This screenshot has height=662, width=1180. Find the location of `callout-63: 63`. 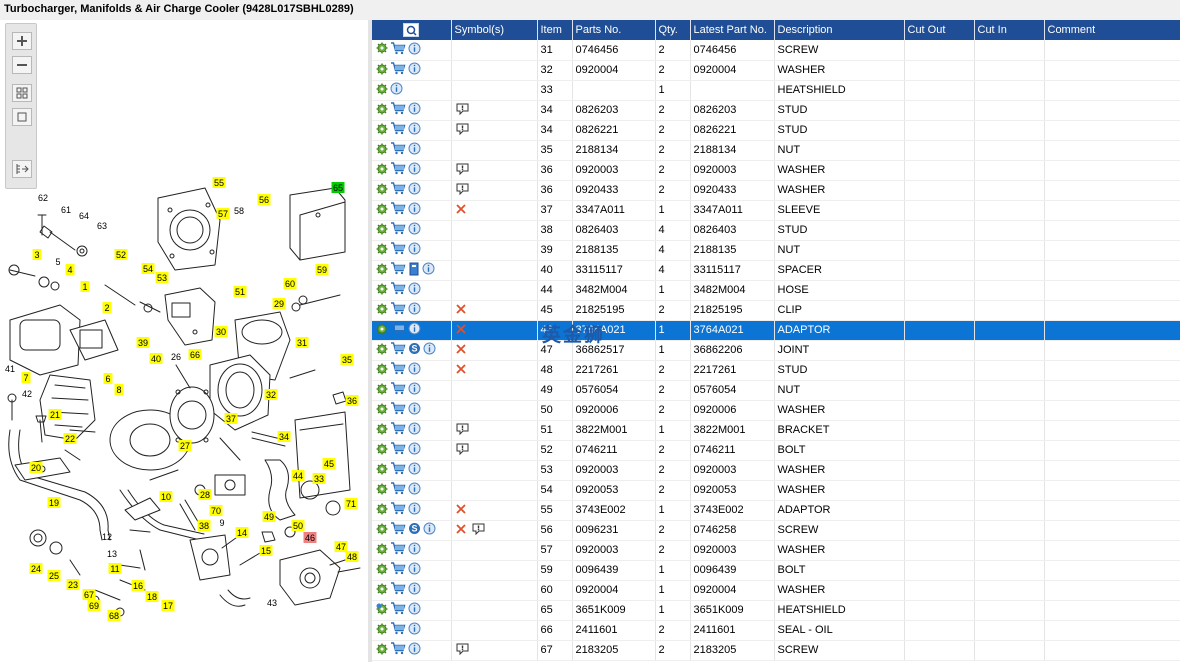

callout-63: 63 is located at coordinates (102, 226).